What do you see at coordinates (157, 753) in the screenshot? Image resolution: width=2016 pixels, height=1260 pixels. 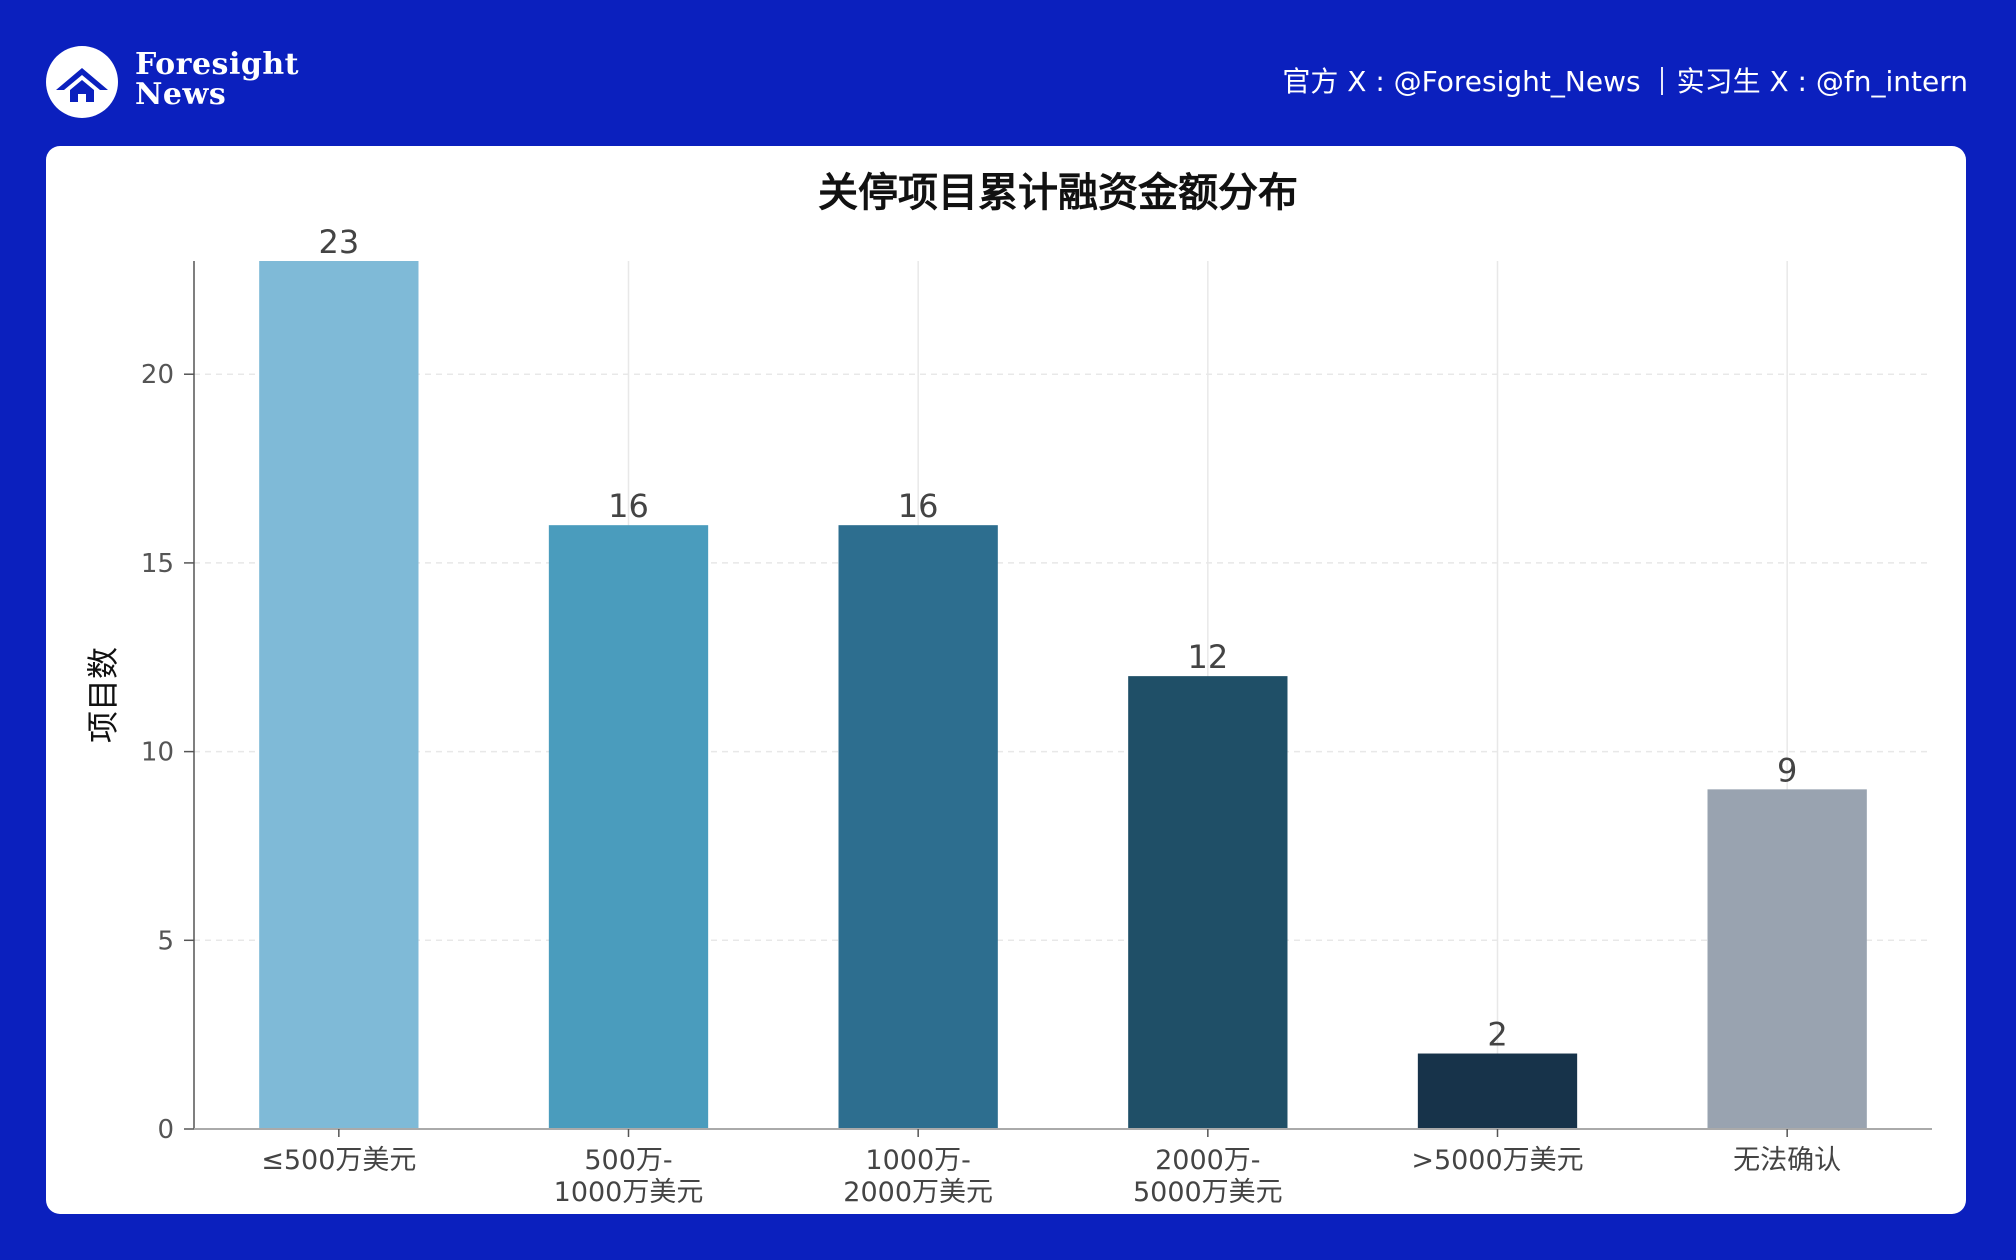 I see `y-tick-label: 10` at bounding box center [157, 753].